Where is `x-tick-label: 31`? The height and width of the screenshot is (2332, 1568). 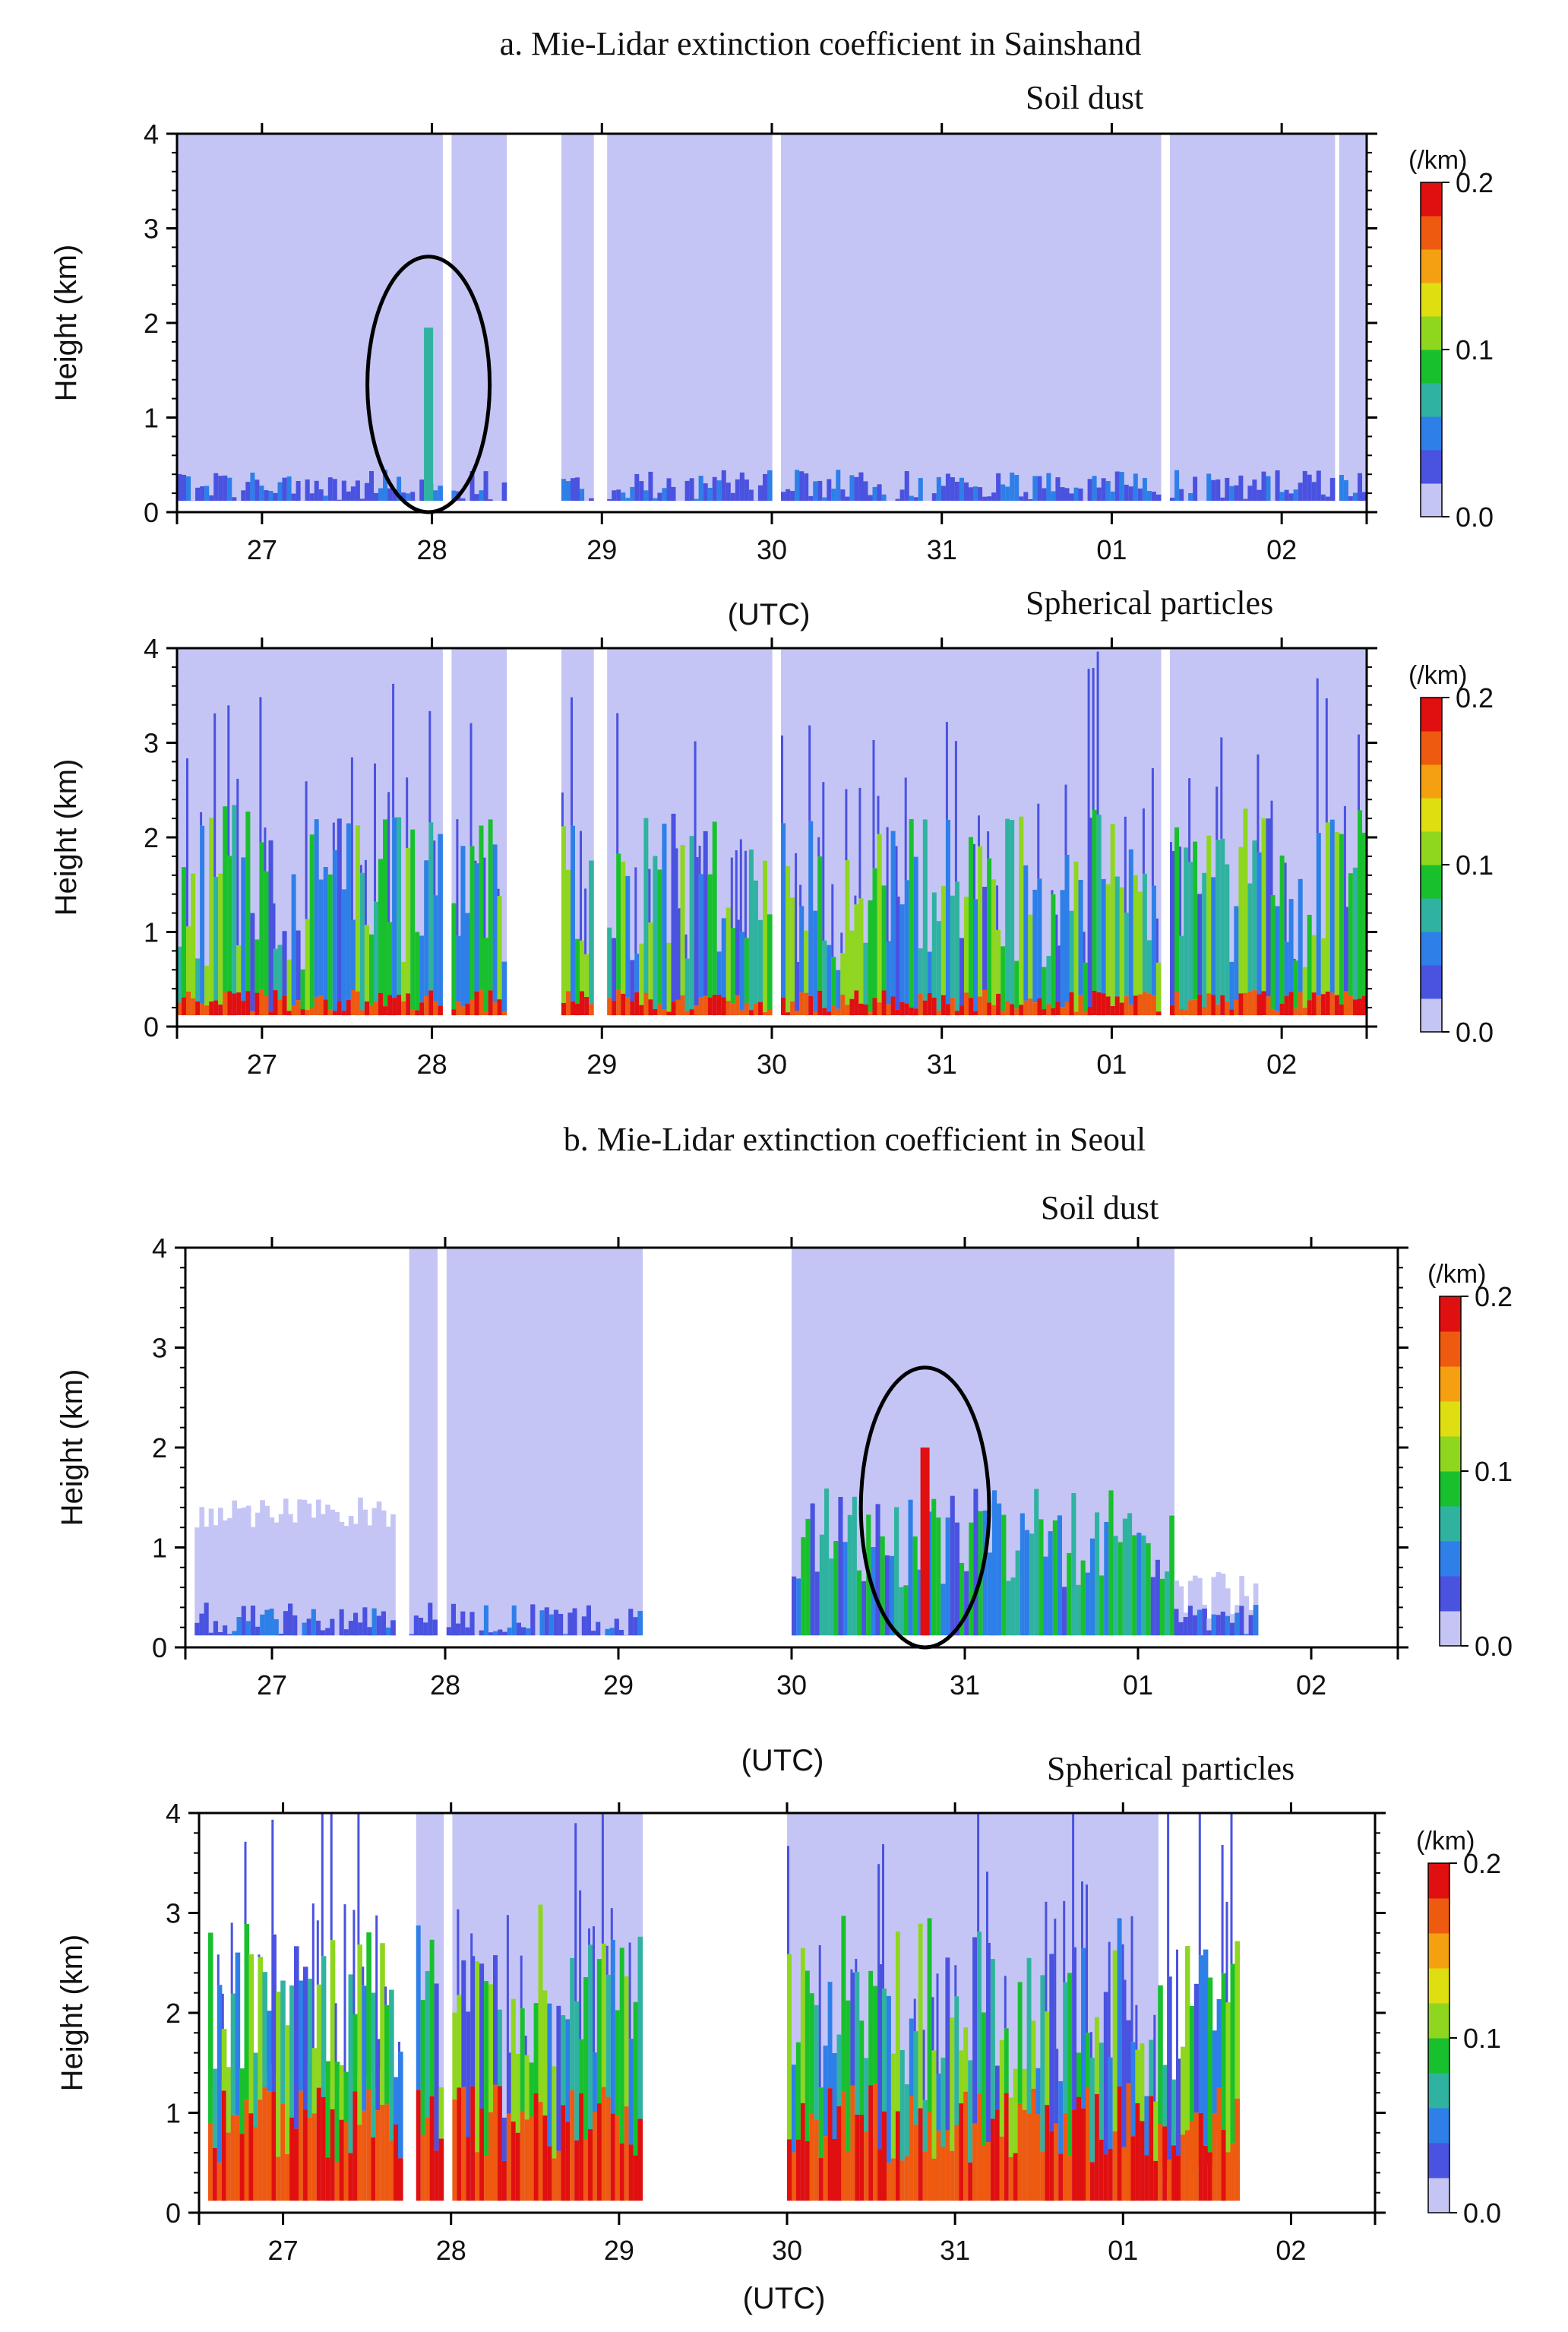
x-tick-label: 31 is located at coordinates (942, 1064).